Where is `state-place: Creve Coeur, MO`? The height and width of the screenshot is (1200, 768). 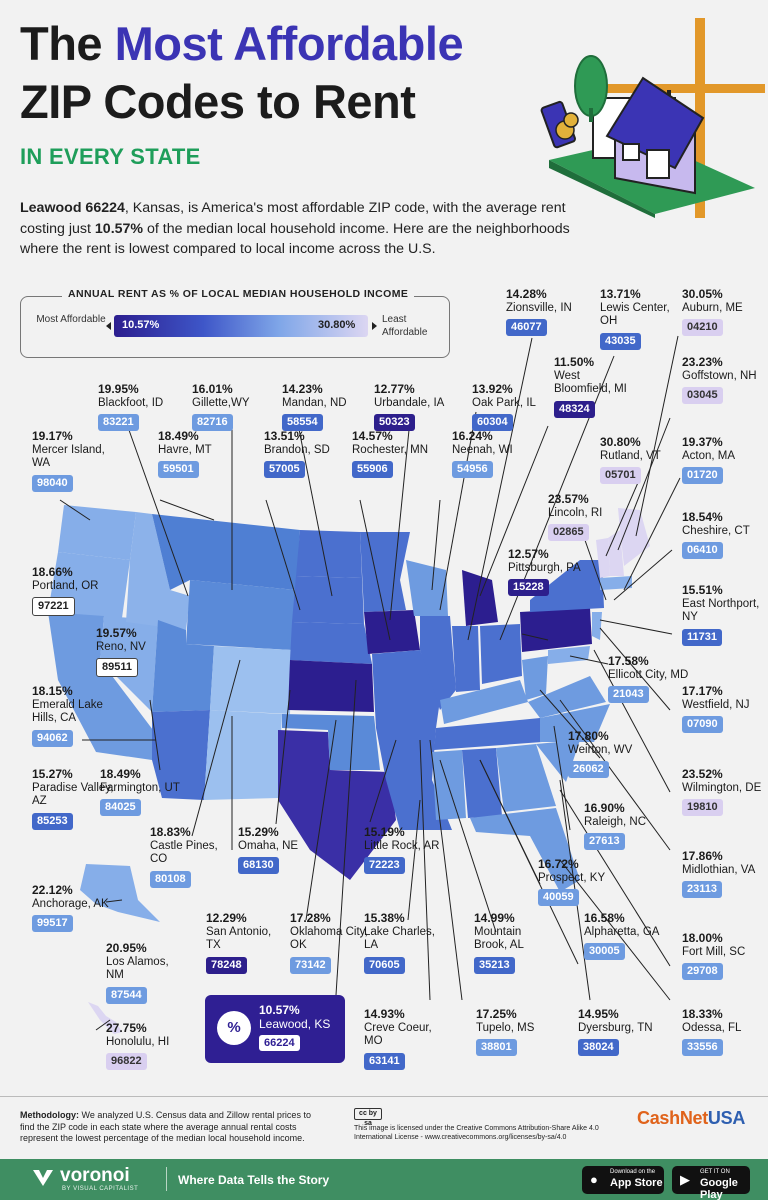
state-place: Creve Coeur, MO is located at coordinates (398, 1034).